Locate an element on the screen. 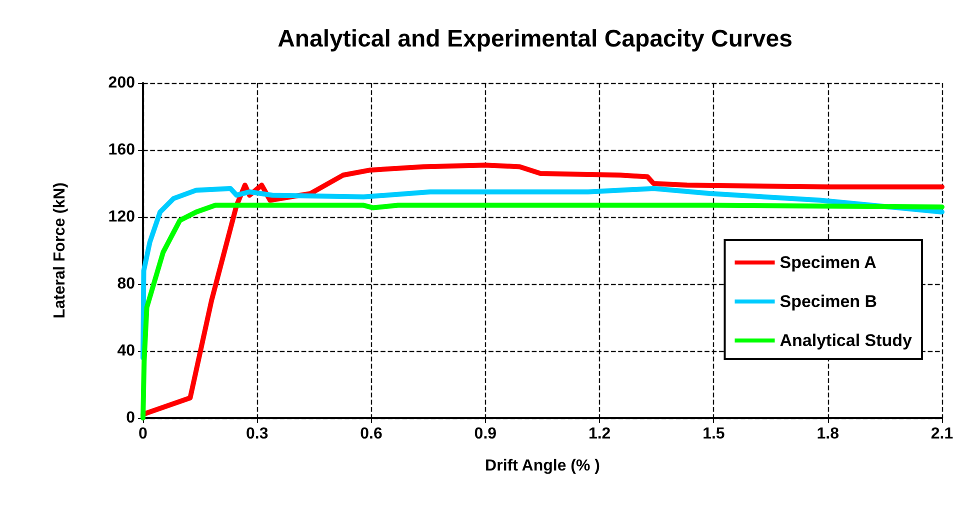  x-tick-label: 1.2 is located at coordinates (599, 434).